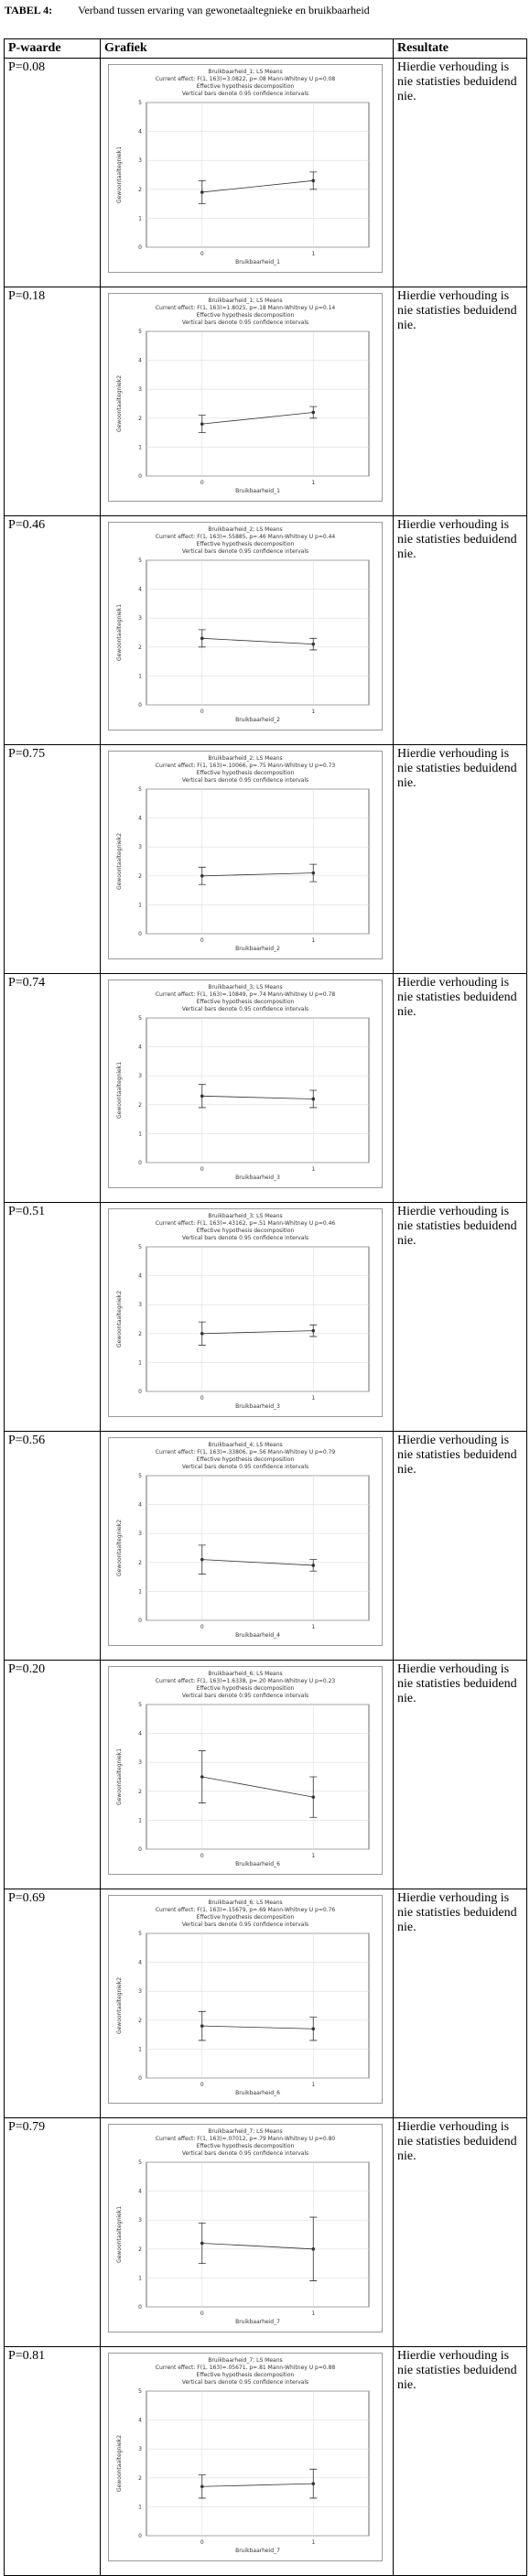 The width and height of the screenshot is (530, 2576). What do you see at coordinates (140, 2021) in the screenshot?
I see `y-tick-label: 2` at bounding box center [140, 2021].